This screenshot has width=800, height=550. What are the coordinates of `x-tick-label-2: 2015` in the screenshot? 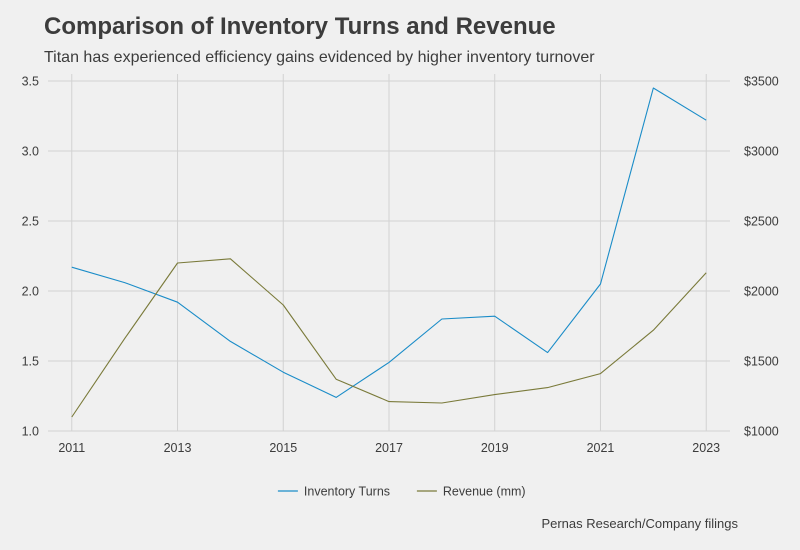 It's located at (283, 448).